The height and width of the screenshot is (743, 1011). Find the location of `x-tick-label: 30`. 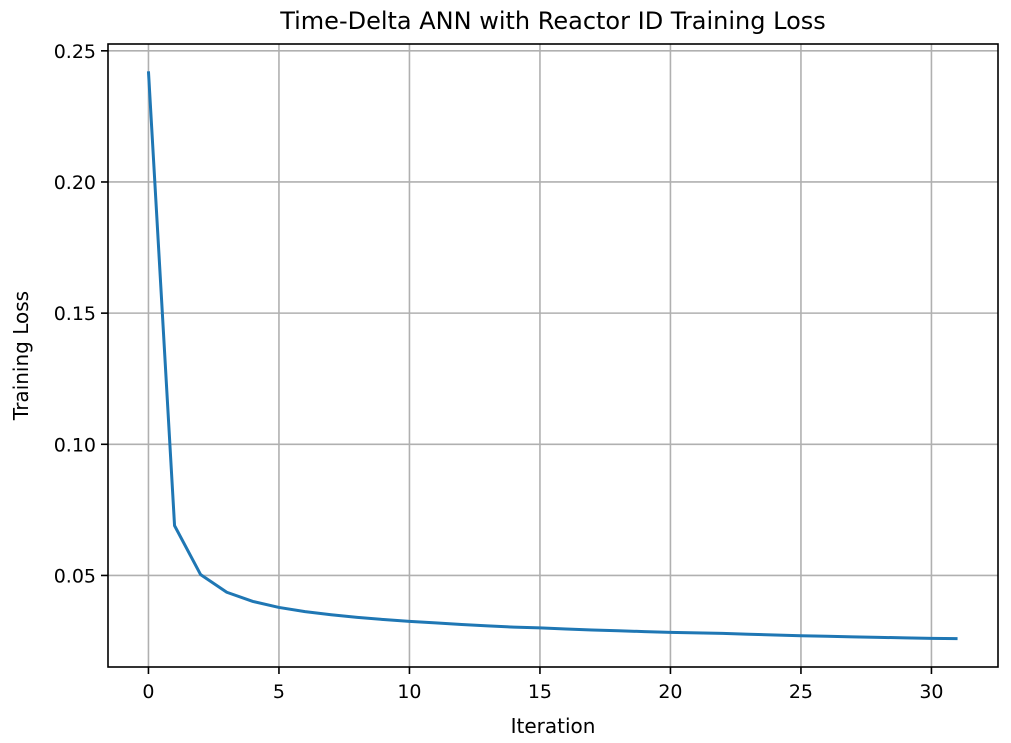

x-tick-label: 30 is located at coordinates (931, 692).